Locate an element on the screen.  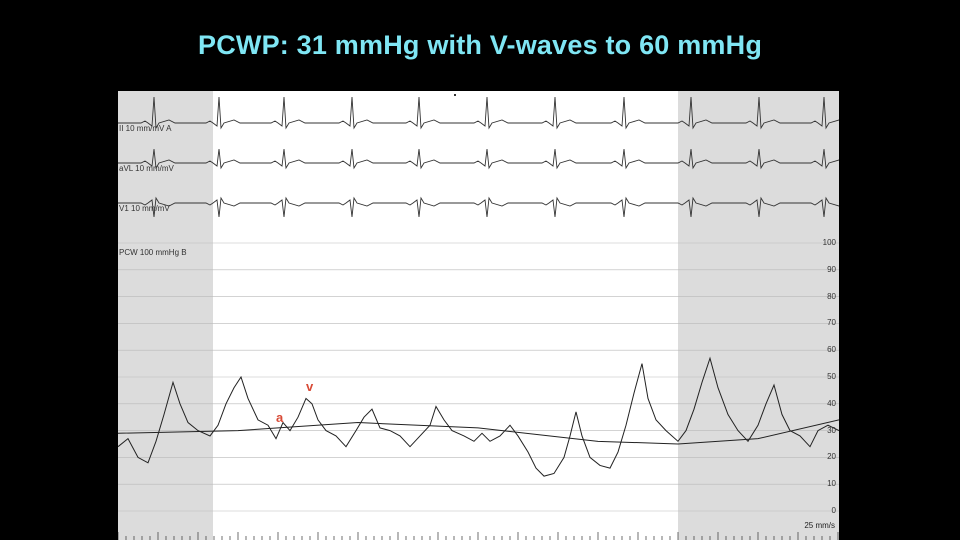
scale-tick: 10 is located at coordinates (831, 484).